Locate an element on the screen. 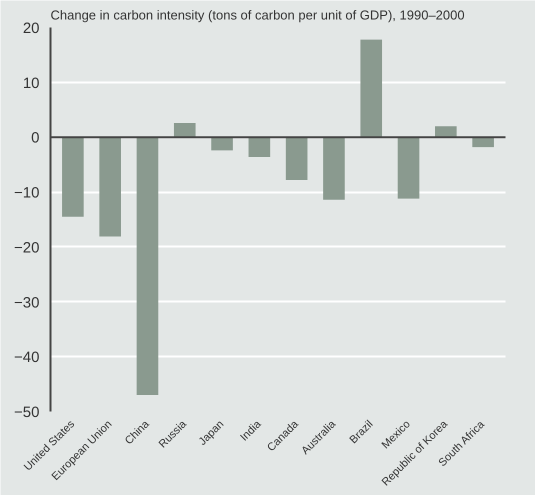 Image resolution: width=535 pixels, height=495 pixels. y-tick-label: −20 is located at coordinates (27, 247).